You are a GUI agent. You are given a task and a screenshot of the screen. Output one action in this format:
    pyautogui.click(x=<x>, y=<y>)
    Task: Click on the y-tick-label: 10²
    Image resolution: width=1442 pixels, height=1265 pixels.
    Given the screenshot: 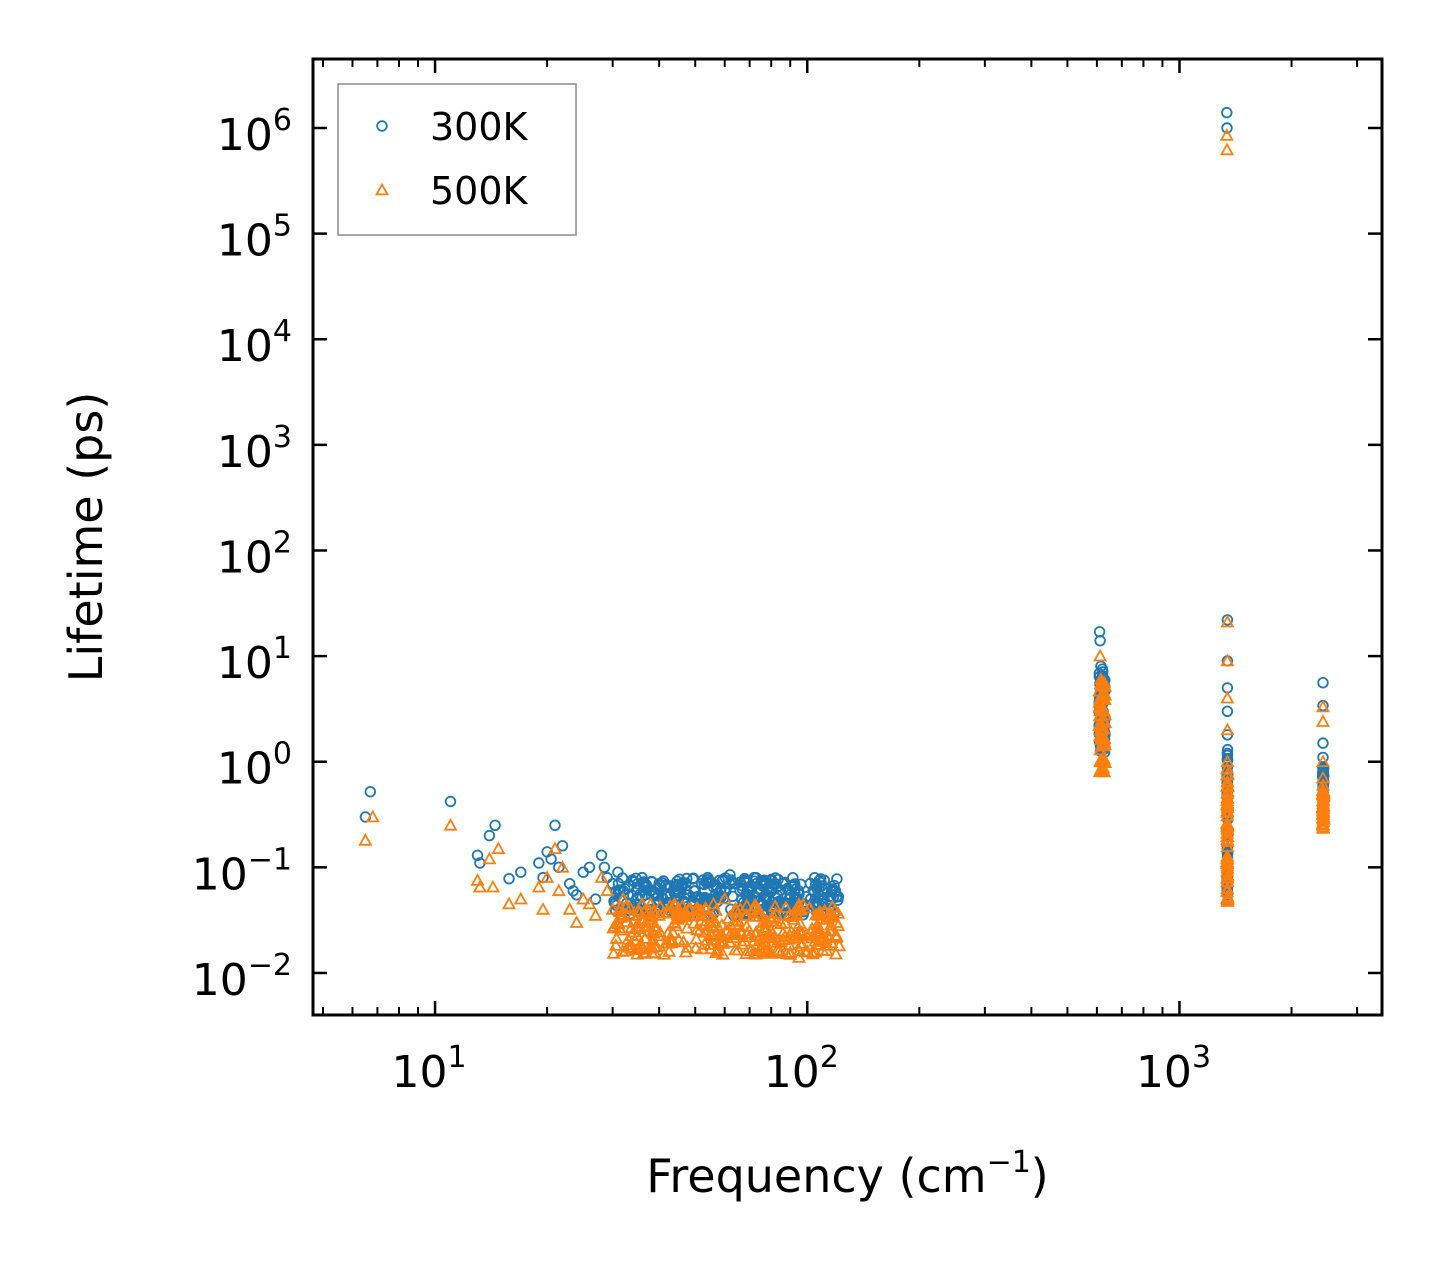 What is the action you would take?
    pyautogui.click(x=254, y=554)
    